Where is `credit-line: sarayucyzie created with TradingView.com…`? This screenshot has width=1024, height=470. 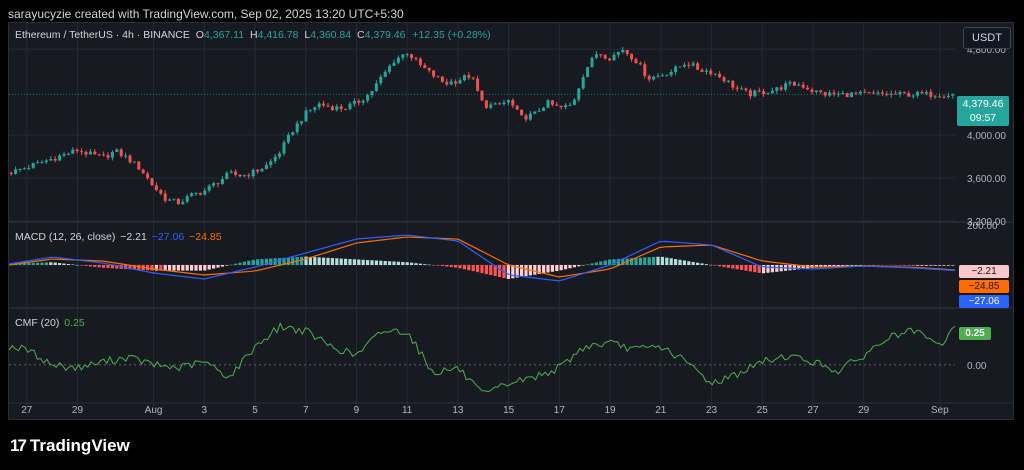 credit-line: sarayucyzie created with TradingView.com… is located at coordinates (206, 14).